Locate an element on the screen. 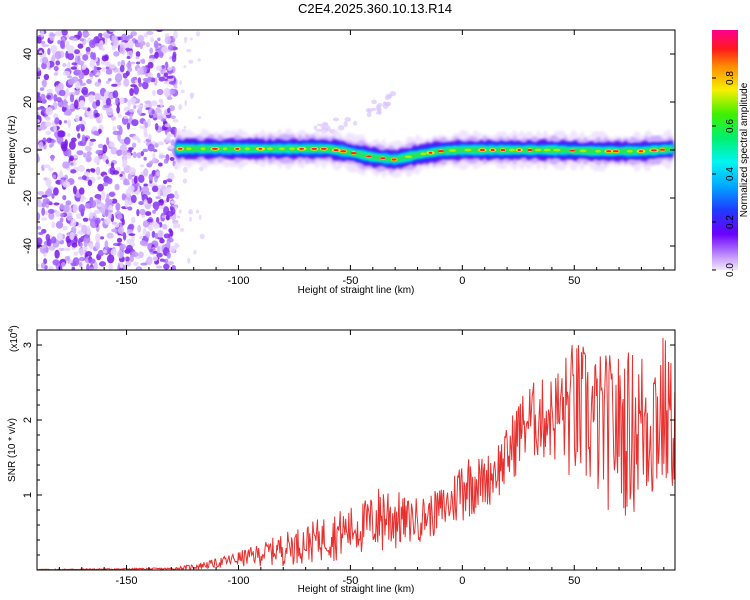  spectrogram-x-tick-label: 0 is located at coordinates (462, 281).